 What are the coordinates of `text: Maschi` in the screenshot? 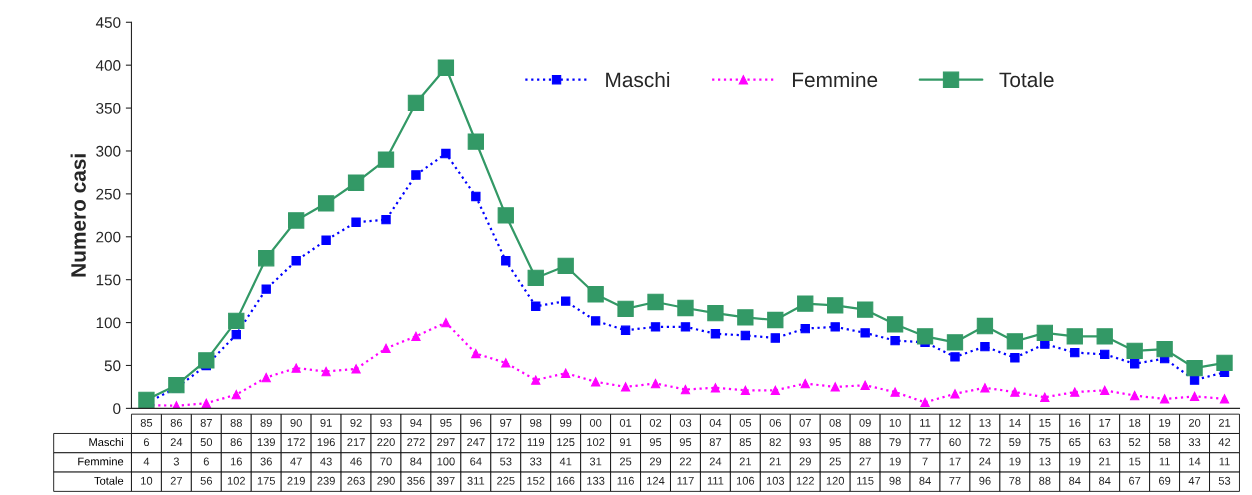 It's located at (106, 442).